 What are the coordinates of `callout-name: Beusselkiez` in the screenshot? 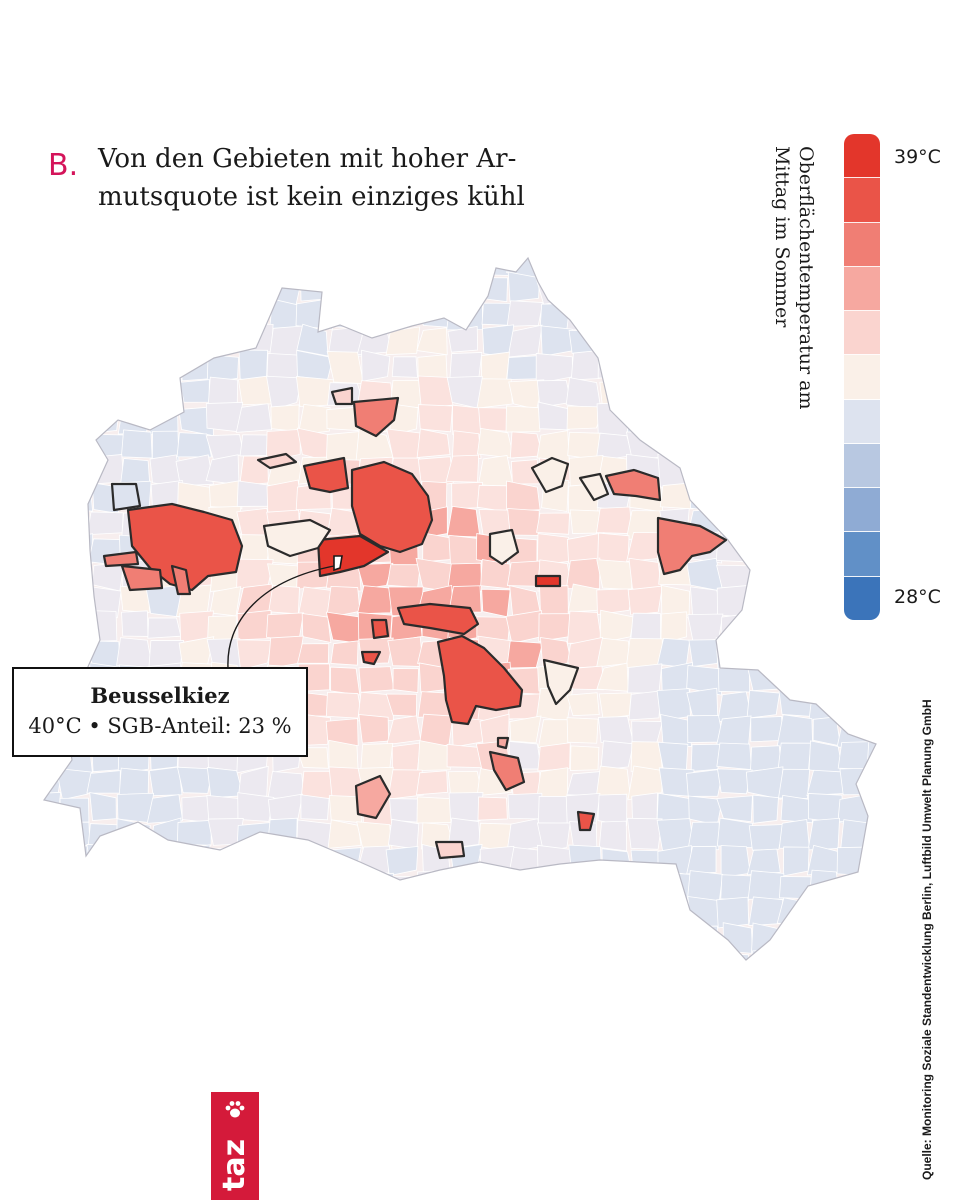 It's located at (160, 695).